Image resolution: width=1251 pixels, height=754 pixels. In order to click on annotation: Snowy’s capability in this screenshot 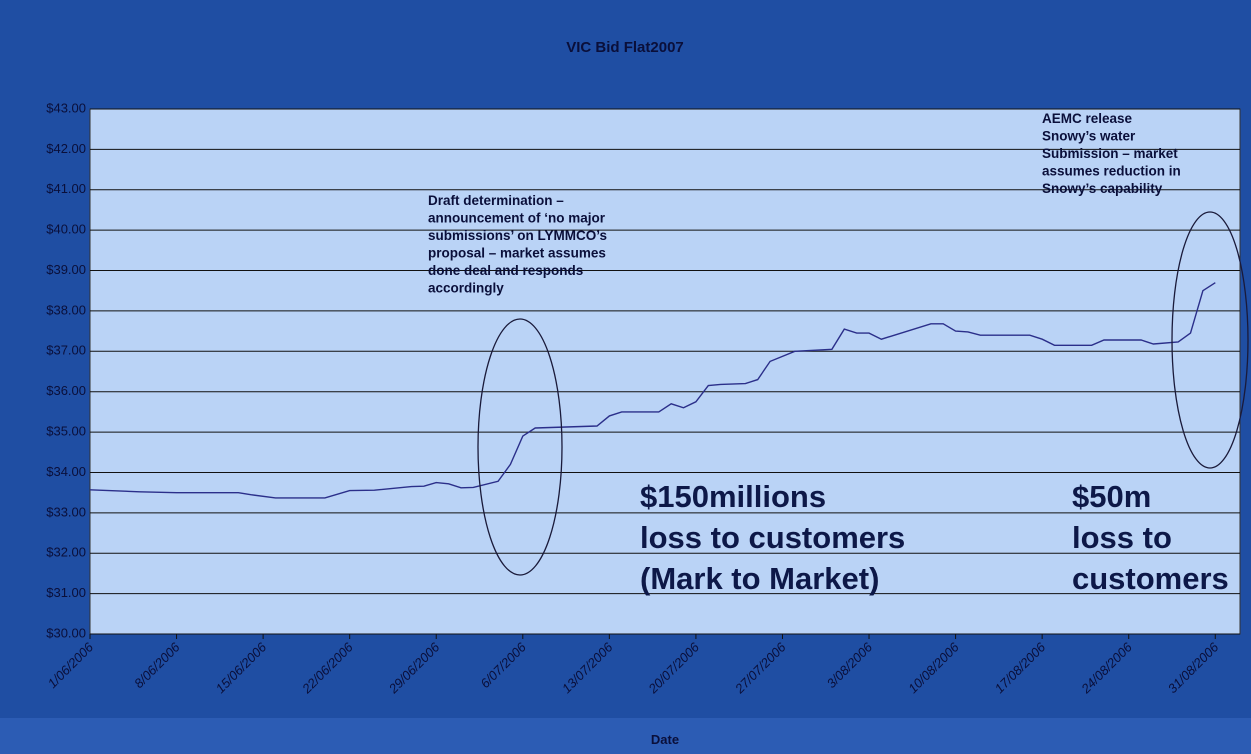, I will do `click(1102, 188)`.